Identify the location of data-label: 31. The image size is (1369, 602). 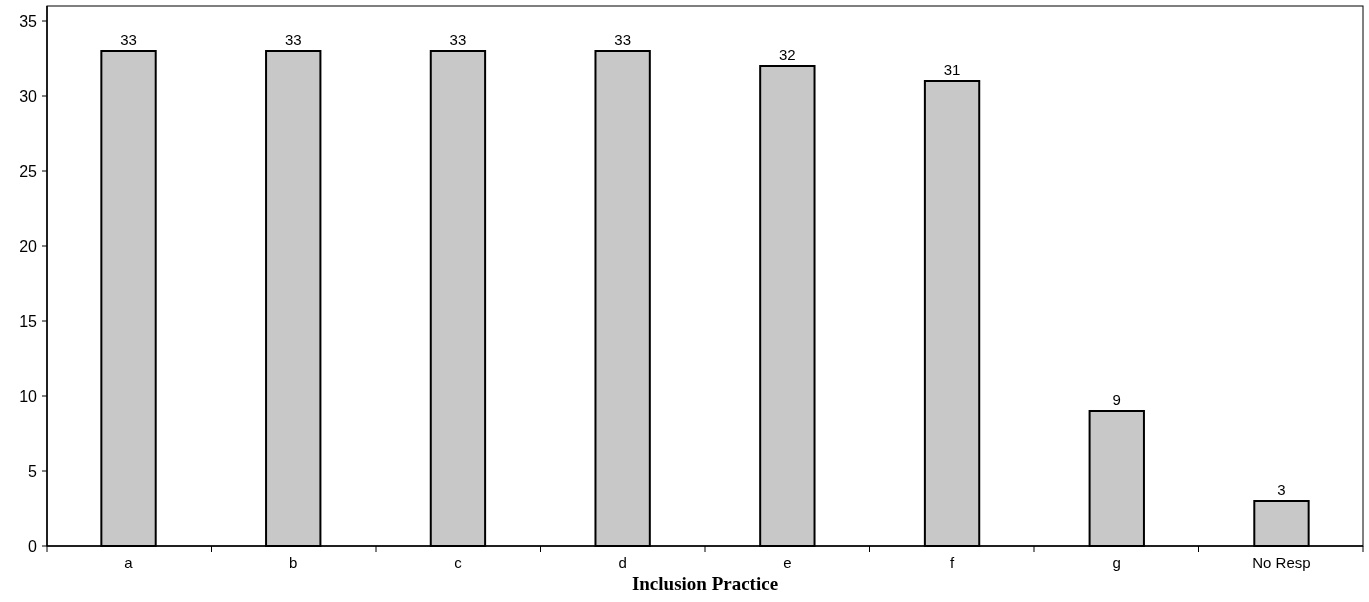
(952, 69).